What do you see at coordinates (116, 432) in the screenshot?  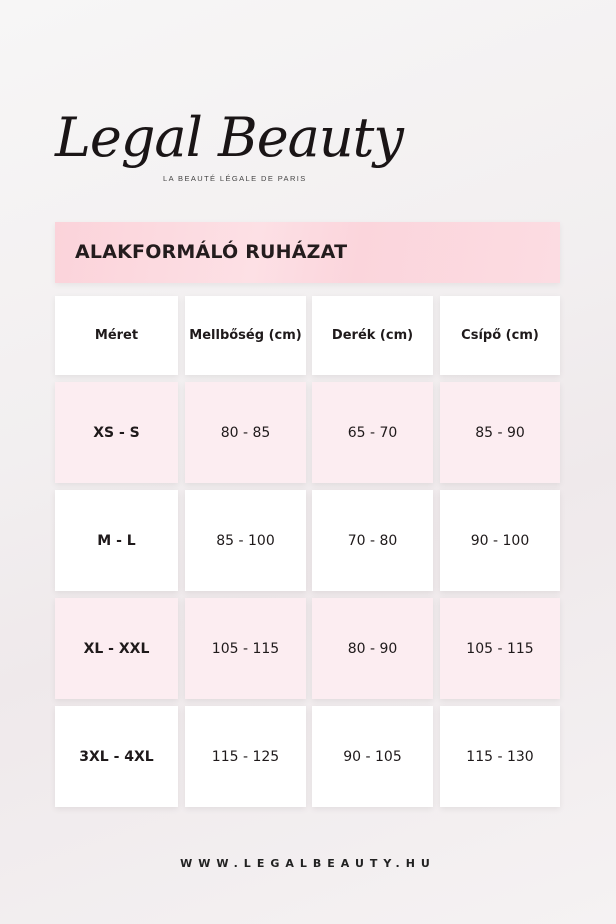 I see `size-label-cell: XS - S` at bounding box center [116, 432].